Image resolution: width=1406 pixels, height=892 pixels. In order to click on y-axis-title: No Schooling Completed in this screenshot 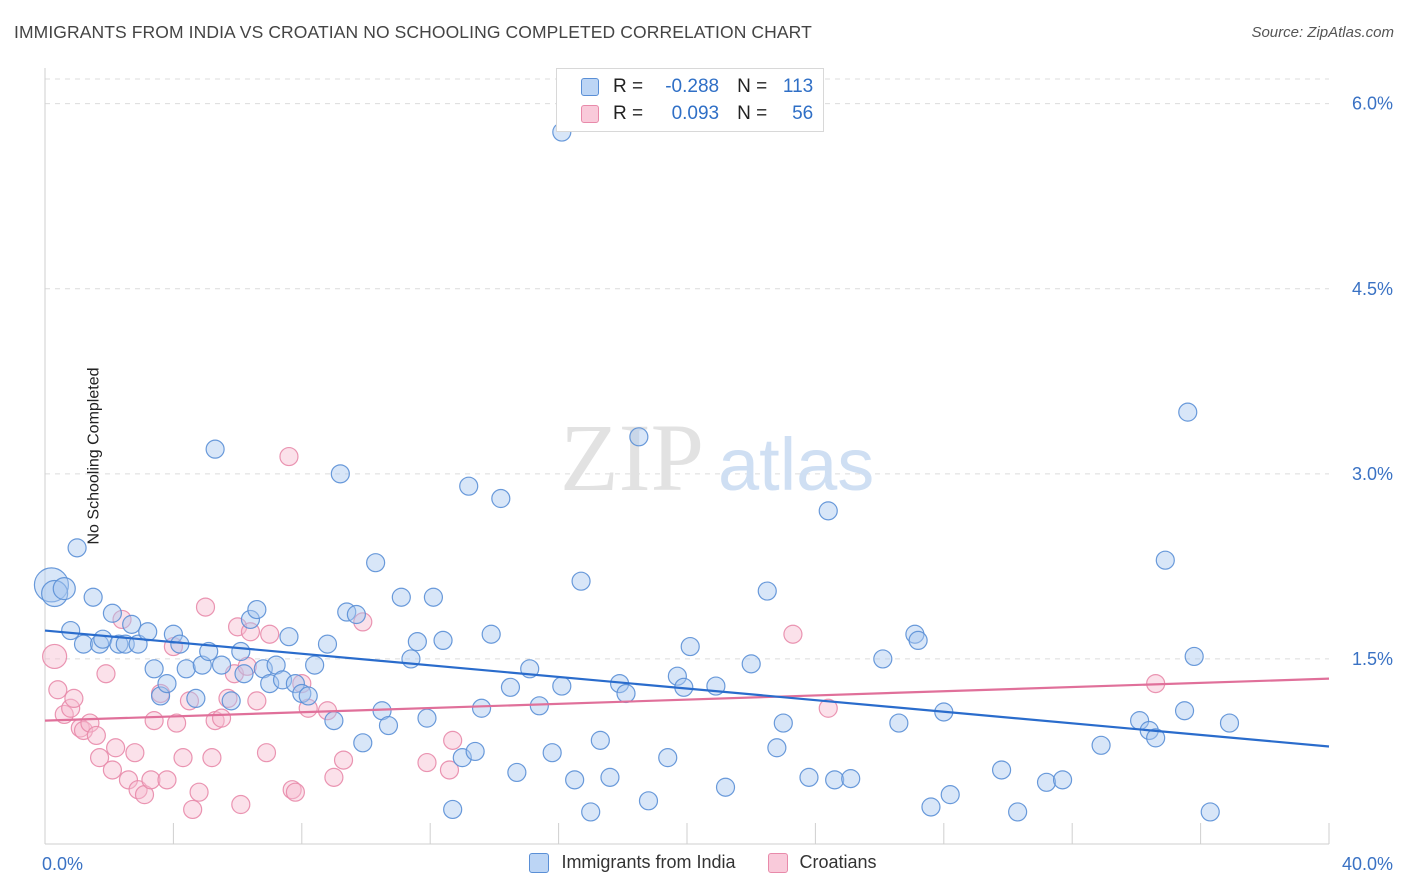, I will do `click(94, 456)`.